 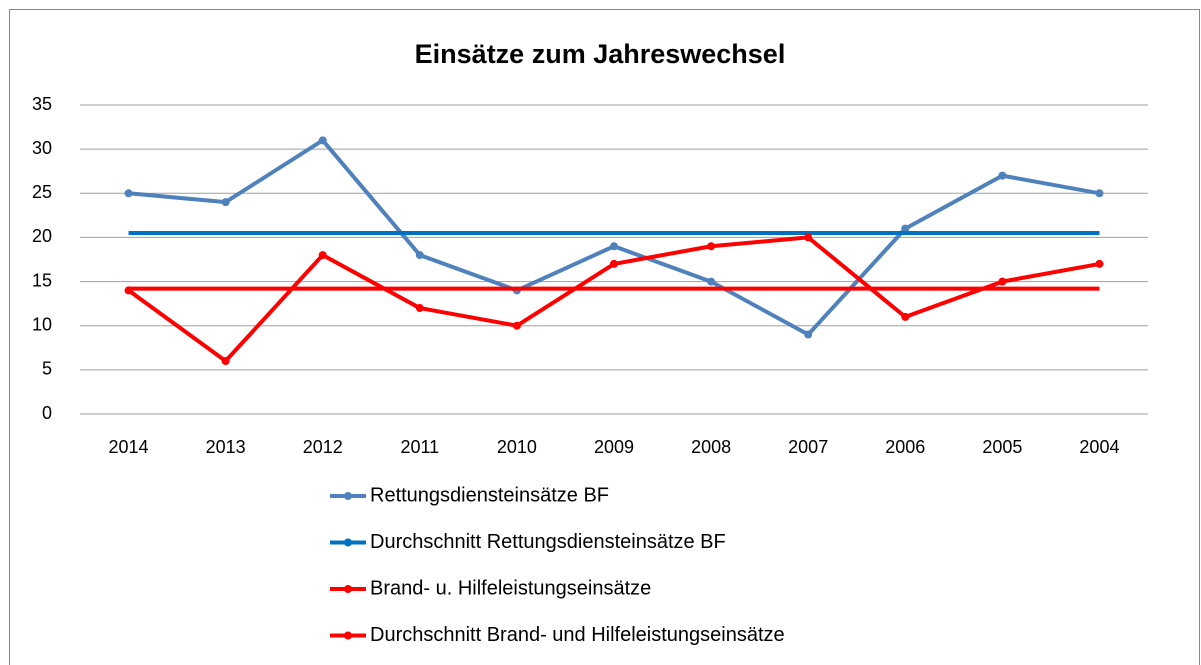 What do you see at coordinates (226, 447) in the screenshot?
I see `x-tick-label: 2013` at bounding box center [226, 447].